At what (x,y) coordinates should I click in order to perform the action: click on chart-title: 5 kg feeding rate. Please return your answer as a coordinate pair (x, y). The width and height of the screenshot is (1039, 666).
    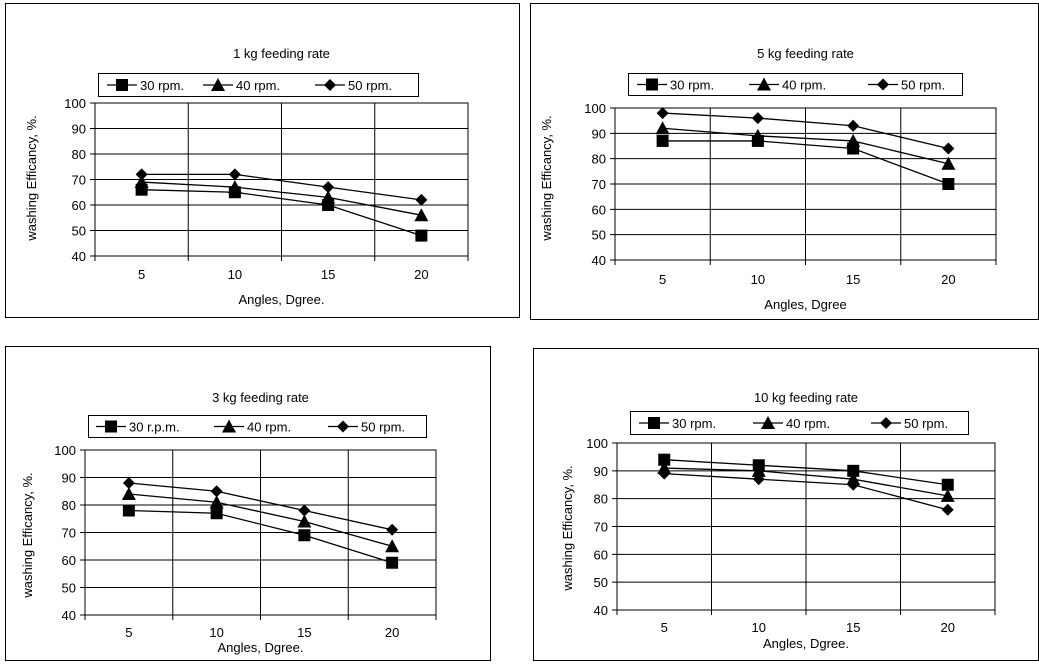
    Looking at the image, I should click on (805, 53).